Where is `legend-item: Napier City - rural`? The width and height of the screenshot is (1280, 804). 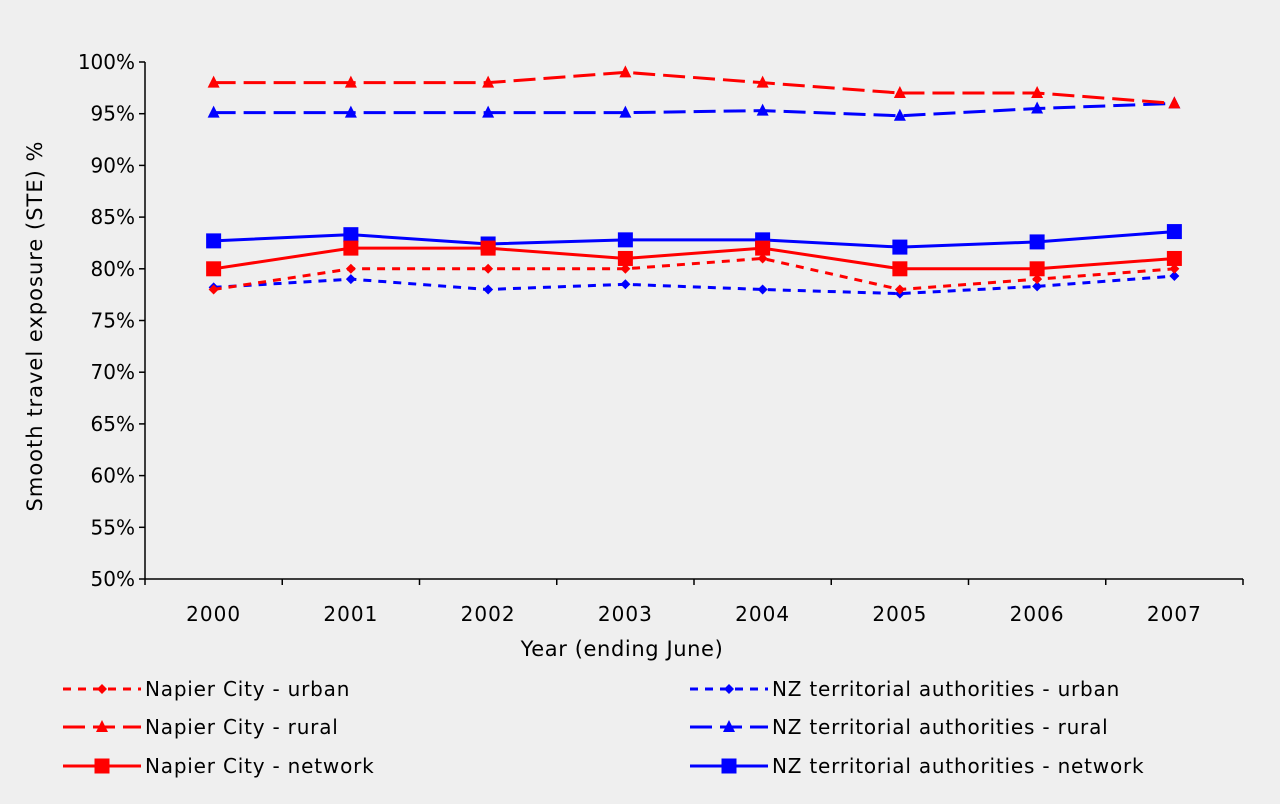
legend-item: Napier City - rural is located at coordinates (201, 727).